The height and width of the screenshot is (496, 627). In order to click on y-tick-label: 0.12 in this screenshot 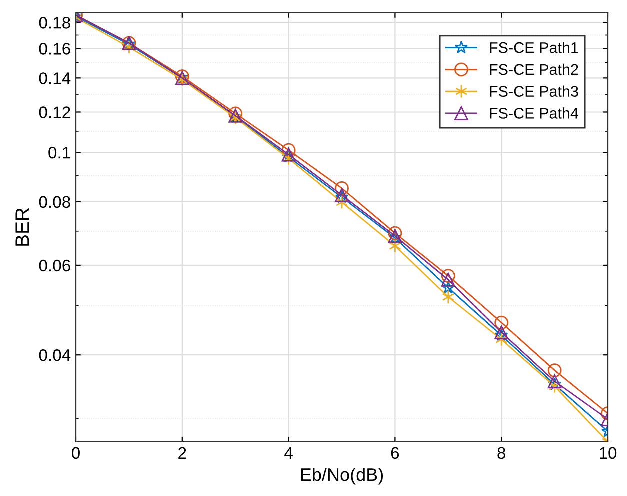, I will do `click(54, 112)`.